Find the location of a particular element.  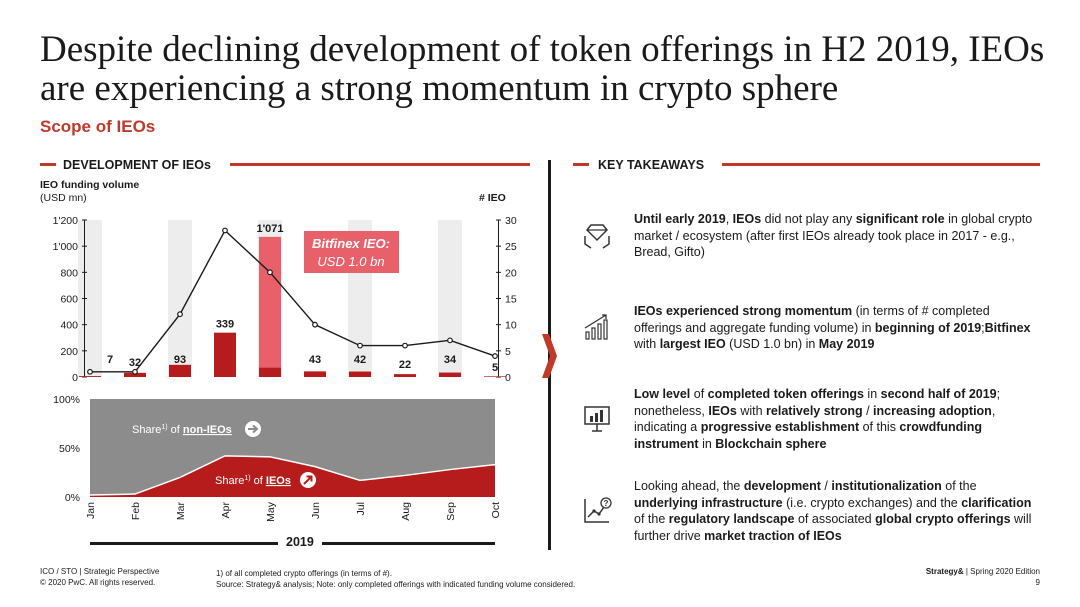

bar-label: 42 is located at coordinates (360, 360).